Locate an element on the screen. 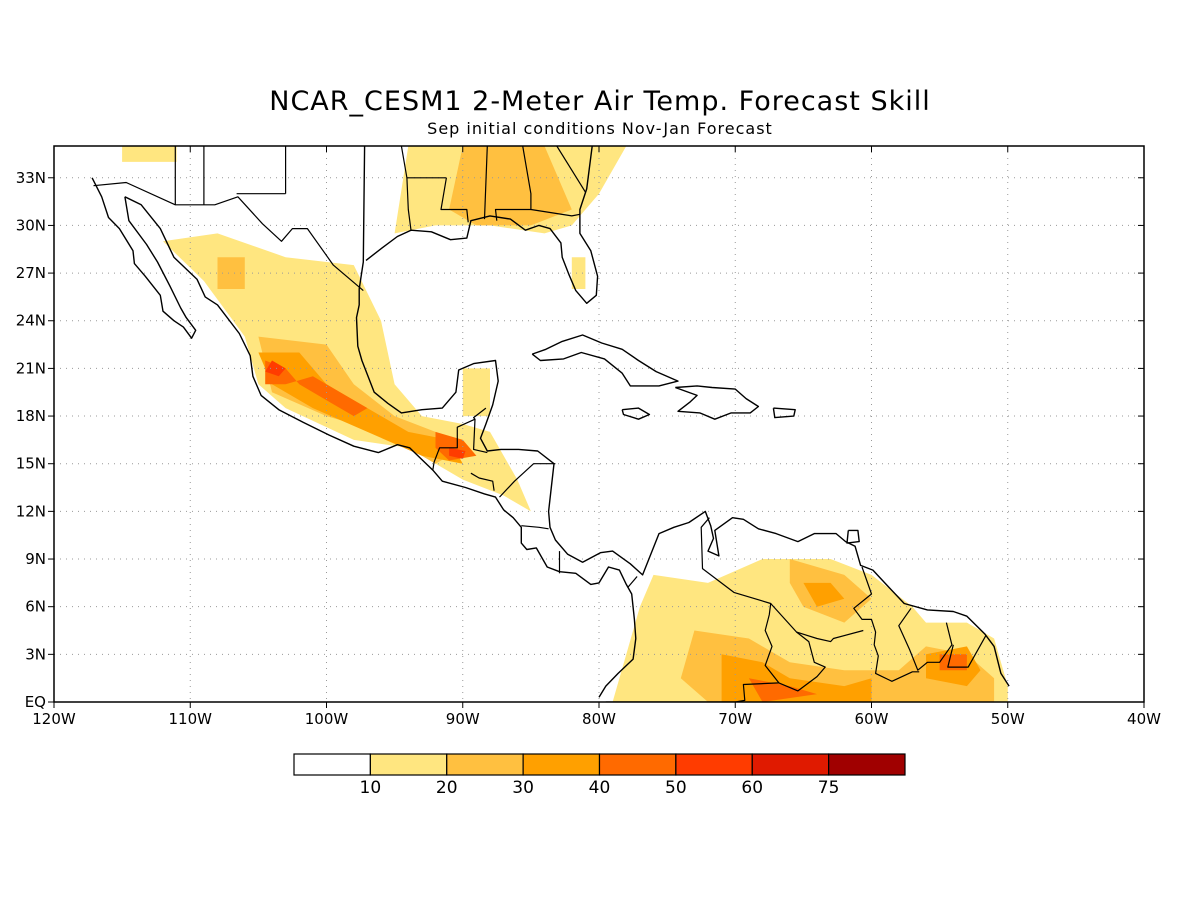  colorbar-label: 60 is located at coordinates (752, 788).